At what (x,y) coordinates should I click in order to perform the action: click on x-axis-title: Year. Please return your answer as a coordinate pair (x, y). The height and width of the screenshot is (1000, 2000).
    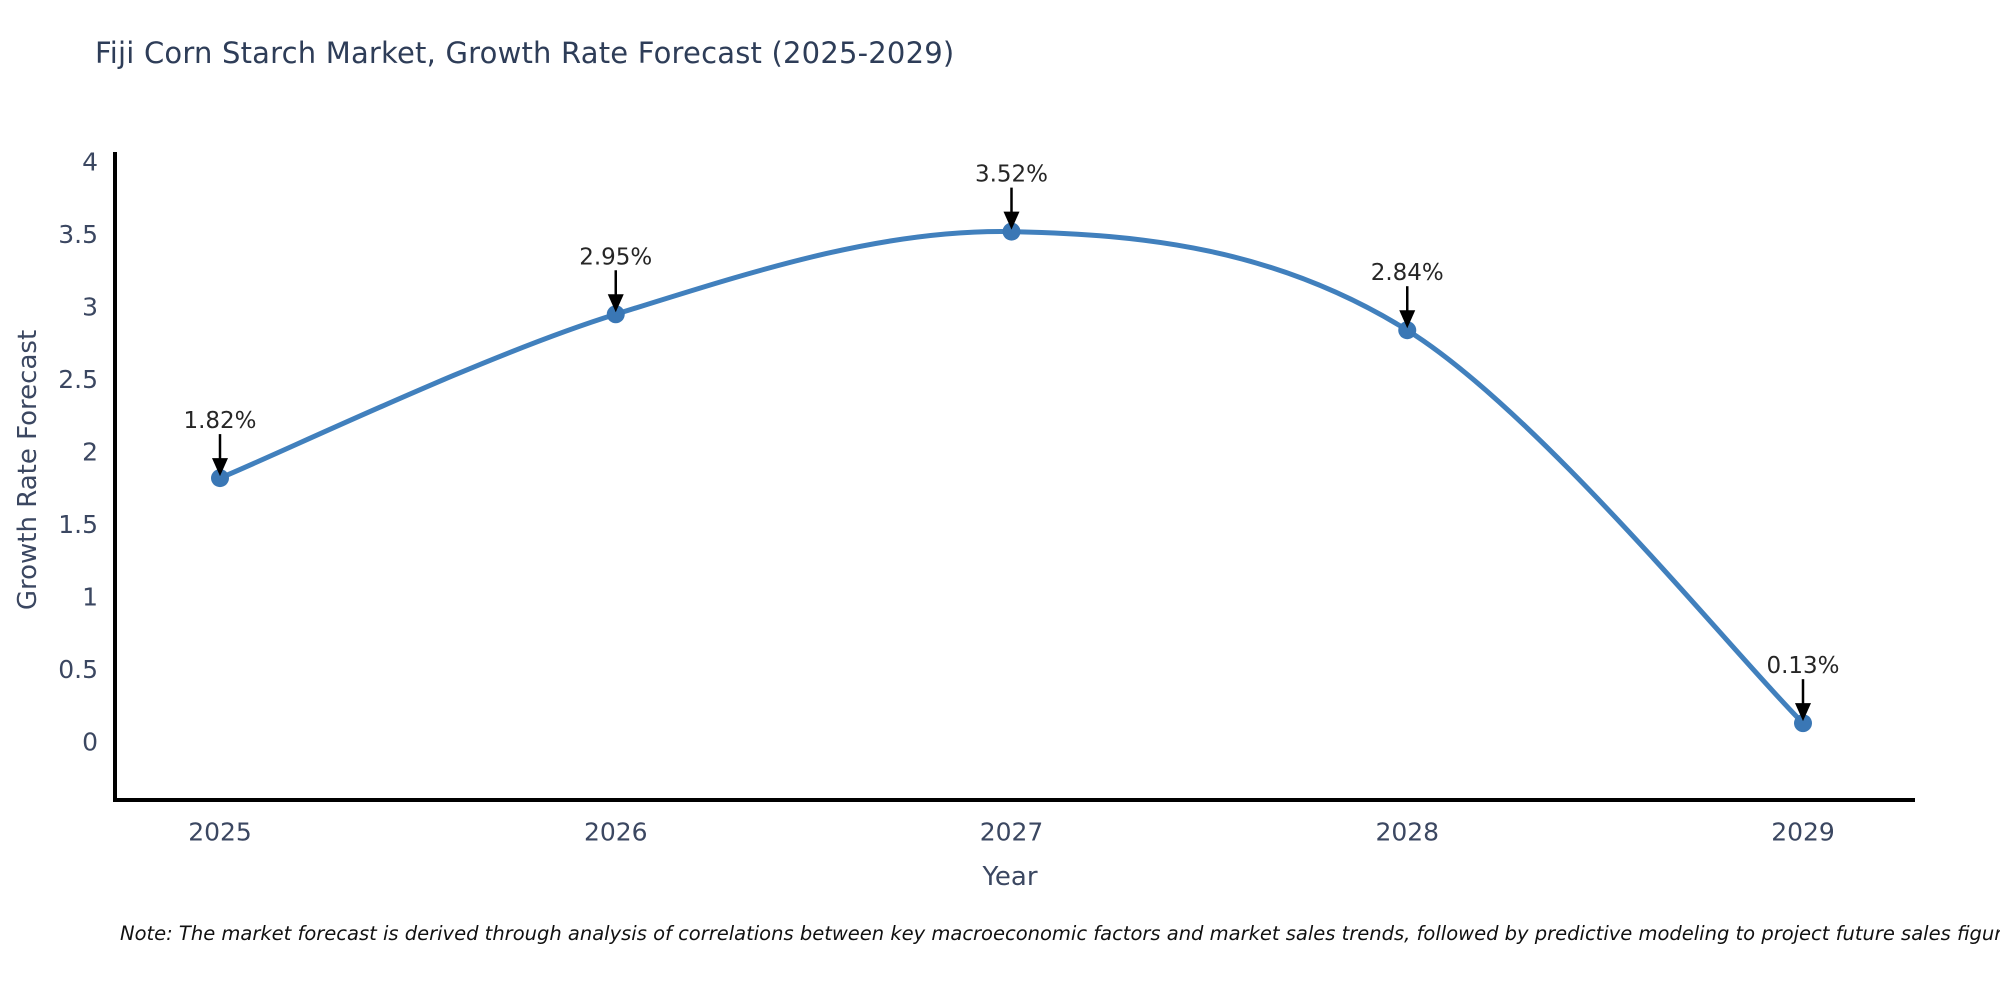
    Looking at the image, I should click on (1010, 877).